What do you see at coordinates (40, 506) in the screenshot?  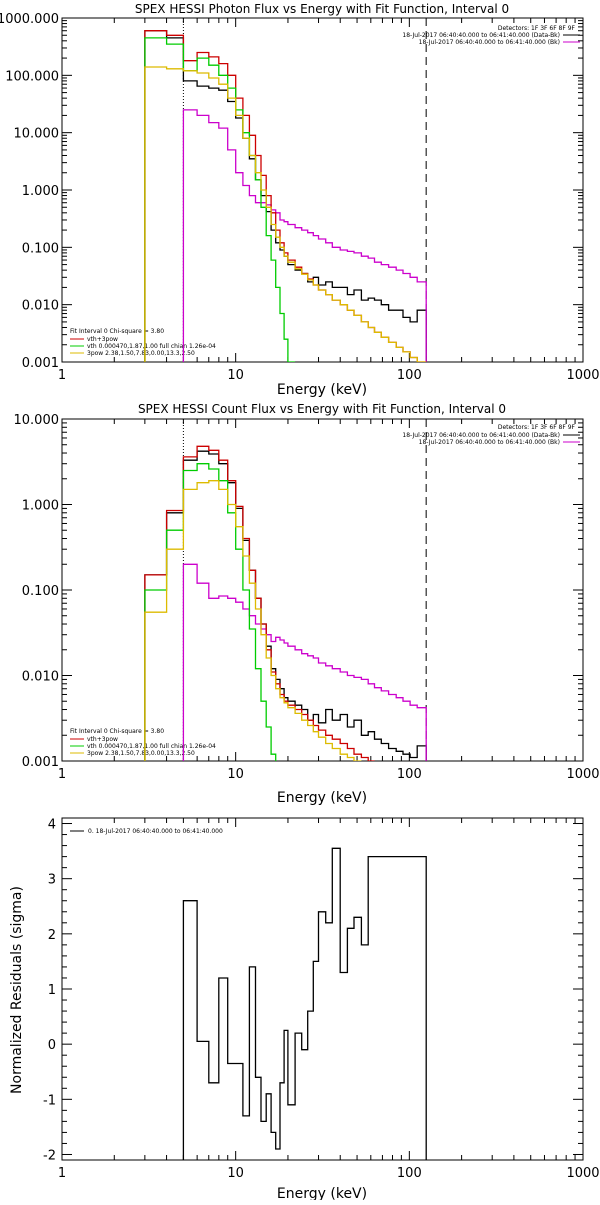 I see `count-flux-ytick-label-1-000: 1.000` at bounding box center [40, 506].